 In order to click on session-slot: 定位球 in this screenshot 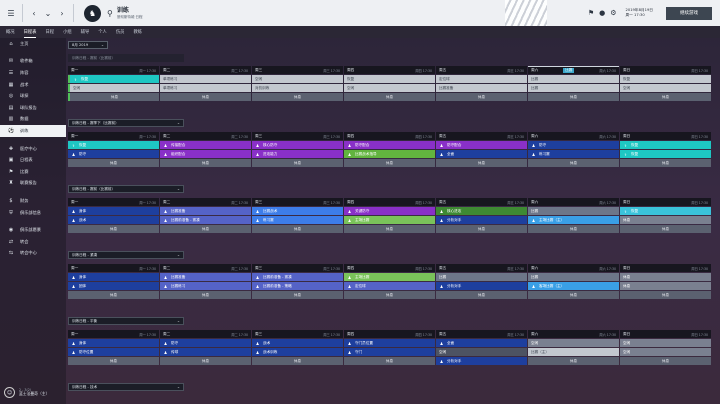, I will do `click(481, 79)`.